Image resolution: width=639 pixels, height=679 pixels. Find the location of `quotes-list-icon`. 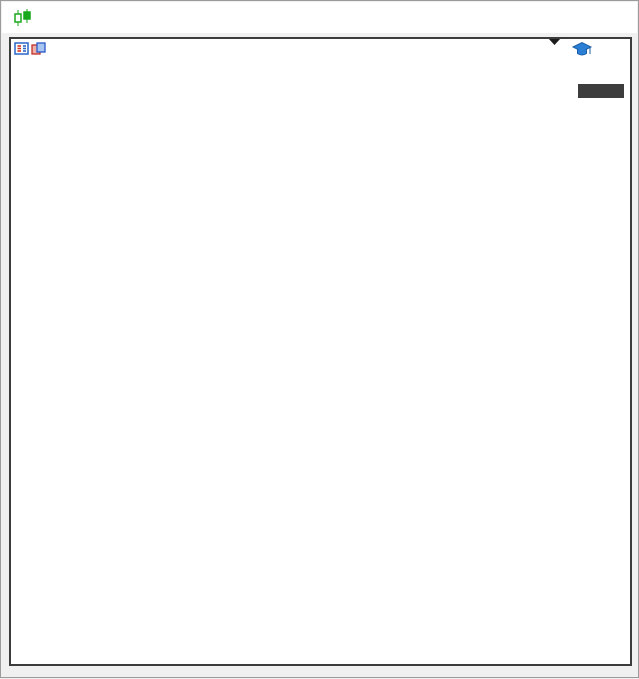

quotes-list-icon is located at coordinates (21, 48).